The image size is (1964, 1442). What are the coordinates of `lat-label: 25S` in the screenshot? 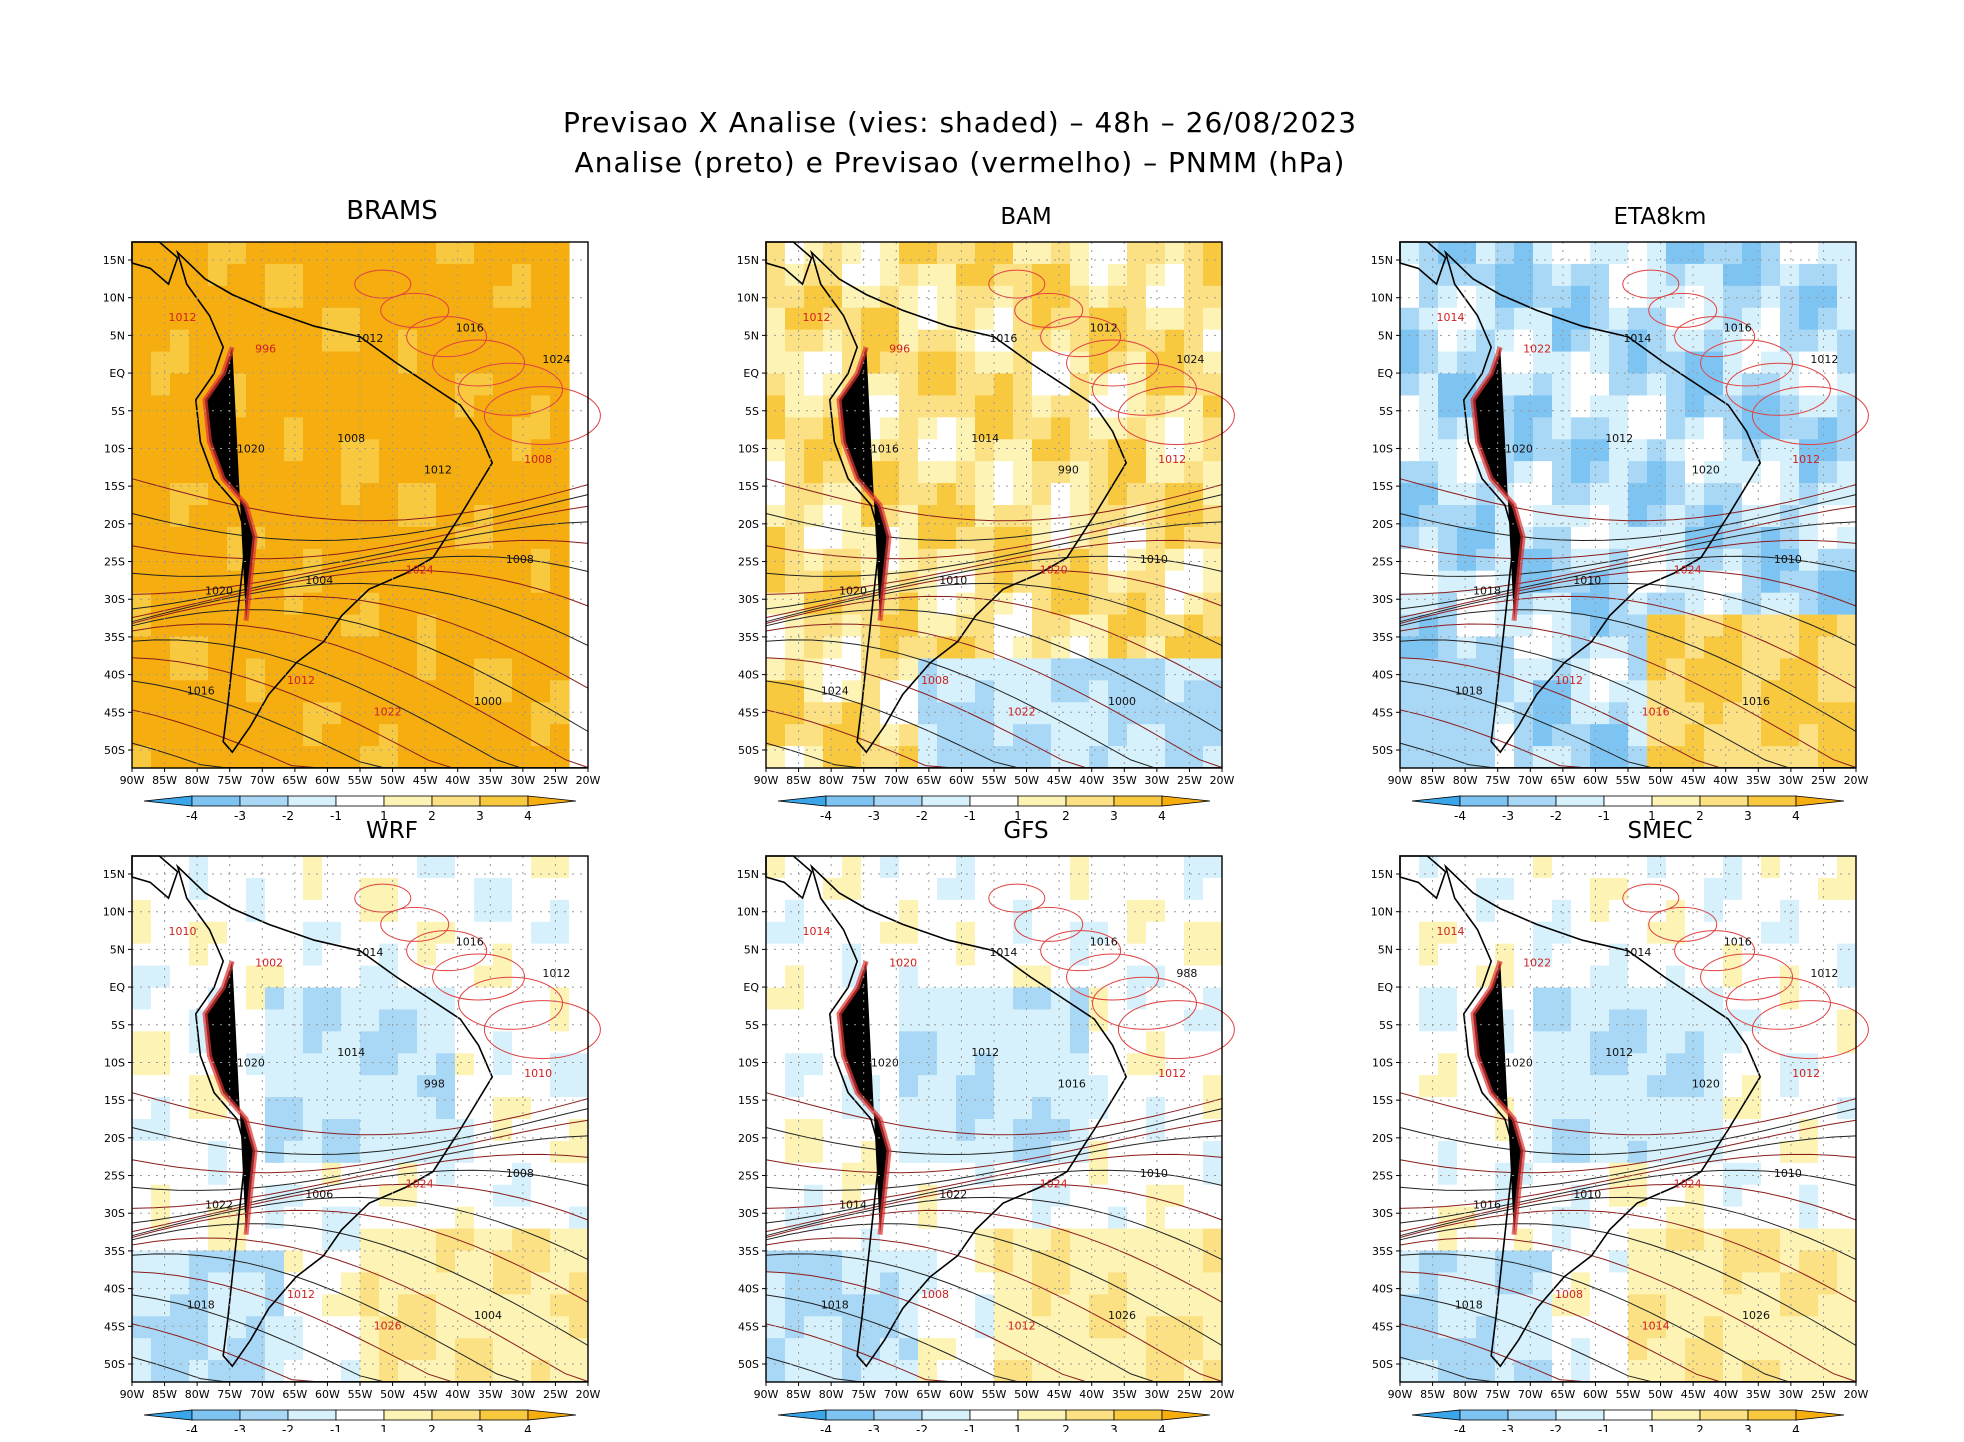 It's located at (1382, 1176).